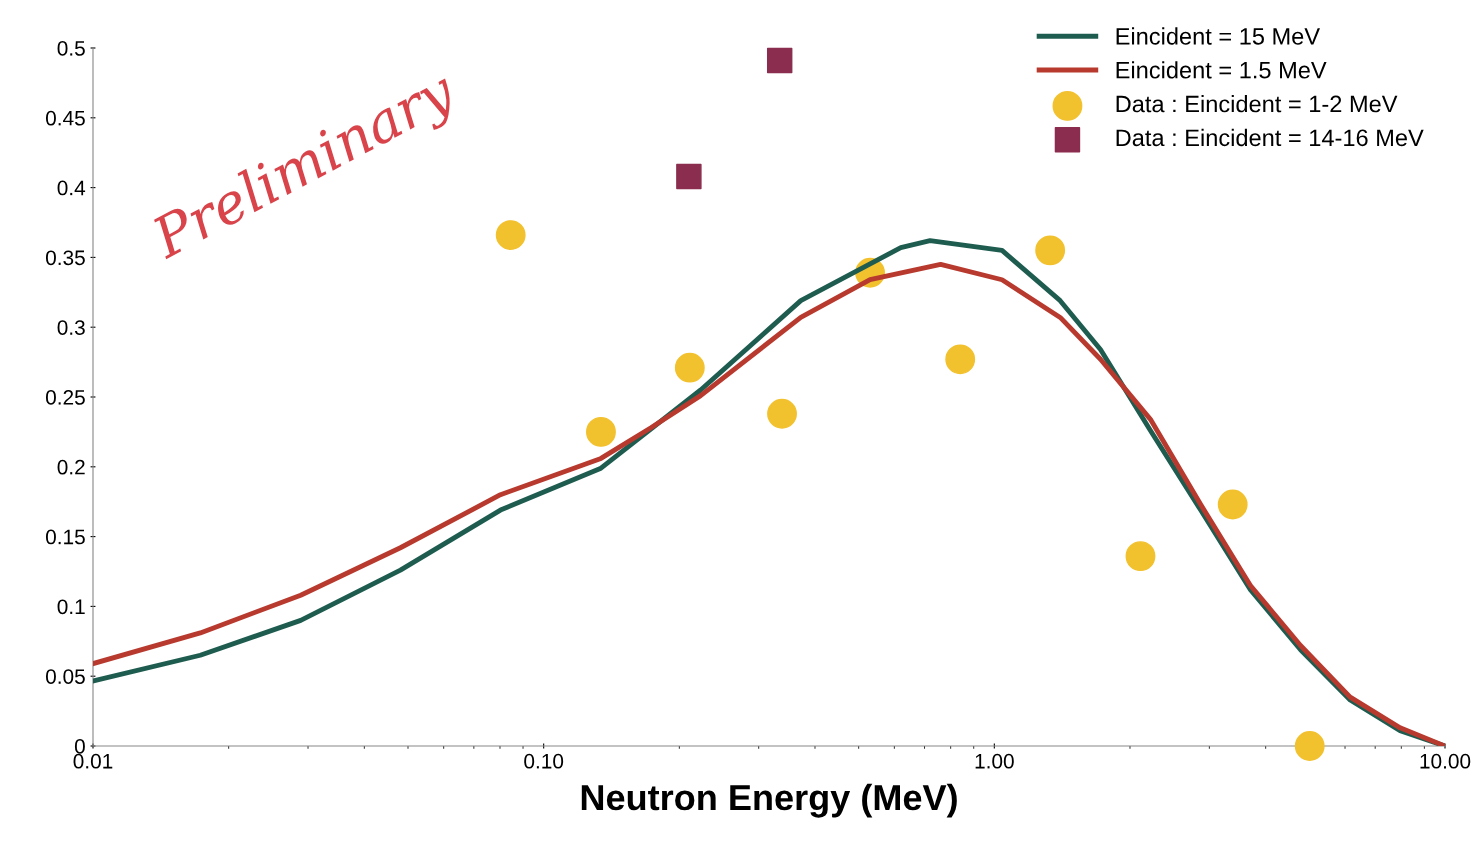 The width and height of the screenshot is (1480, 855). Describe the element at coordinates (65, 676) in the screenshot. I see `y-tick-label: 0.05` at that location.